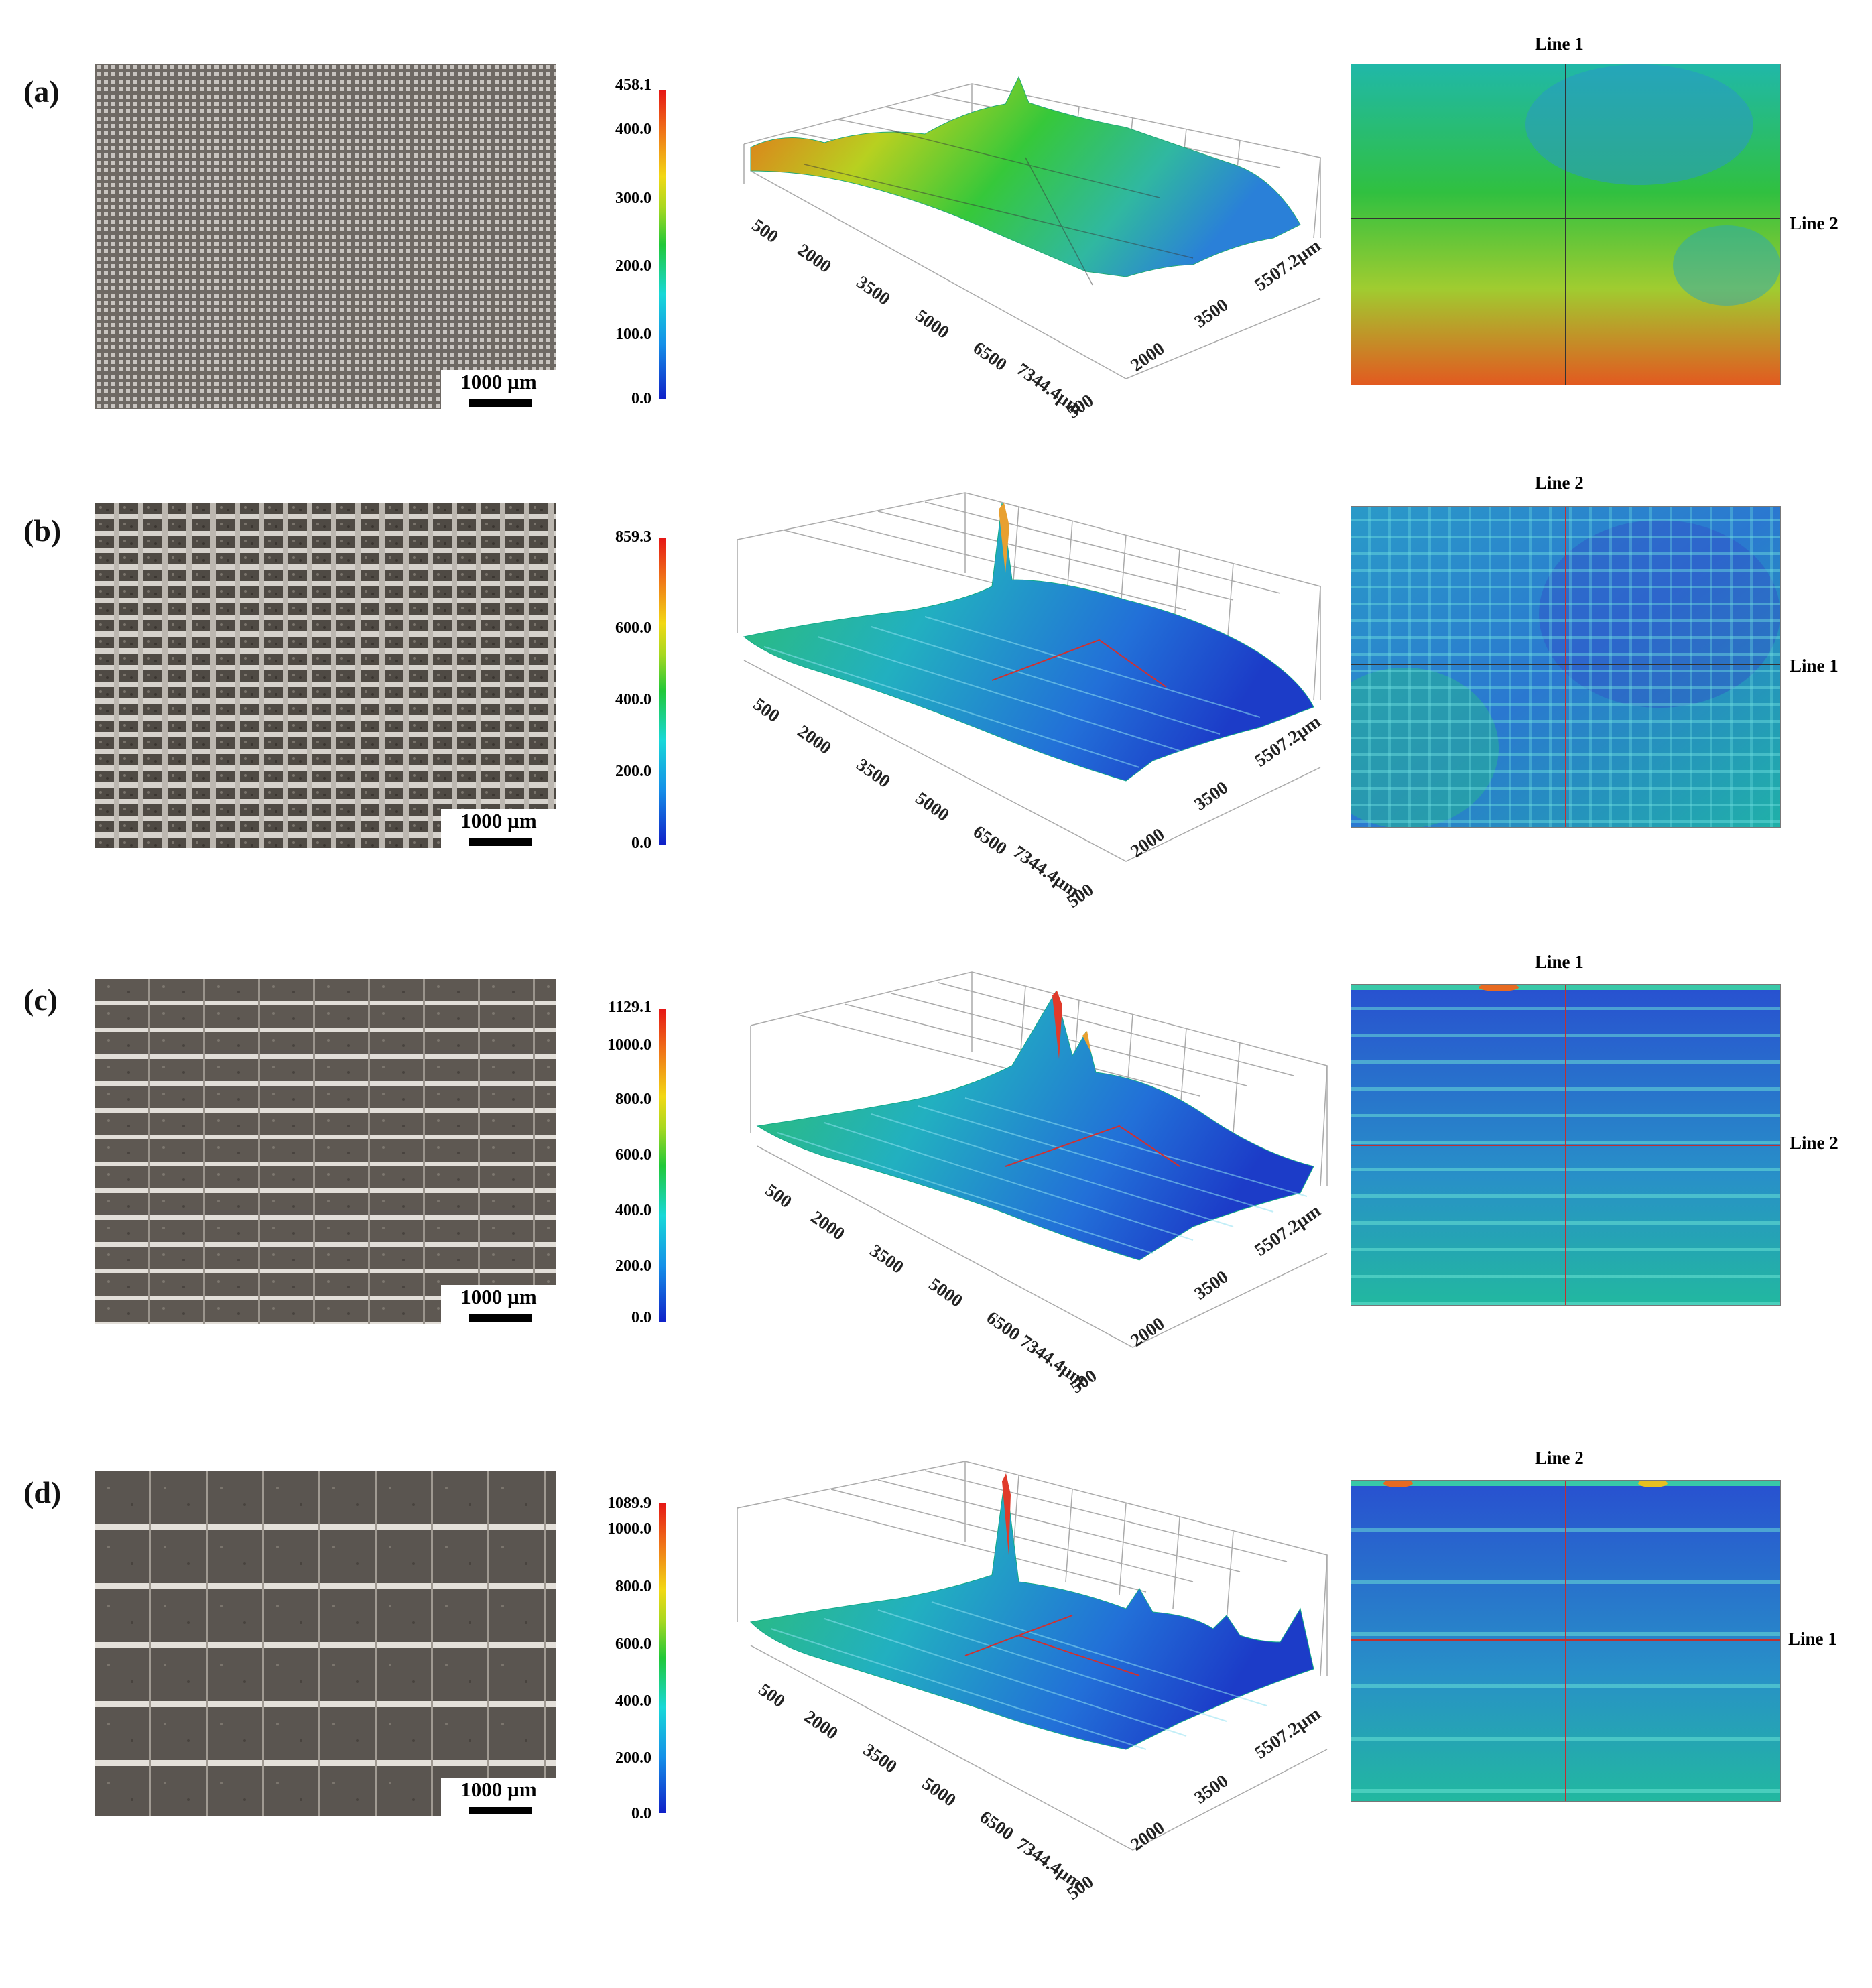  What do you see at coordinates (629, 1045) in the screenshot?
I see `colorbar-c-tick: 1000.0` at bounding box center [629, 1045].